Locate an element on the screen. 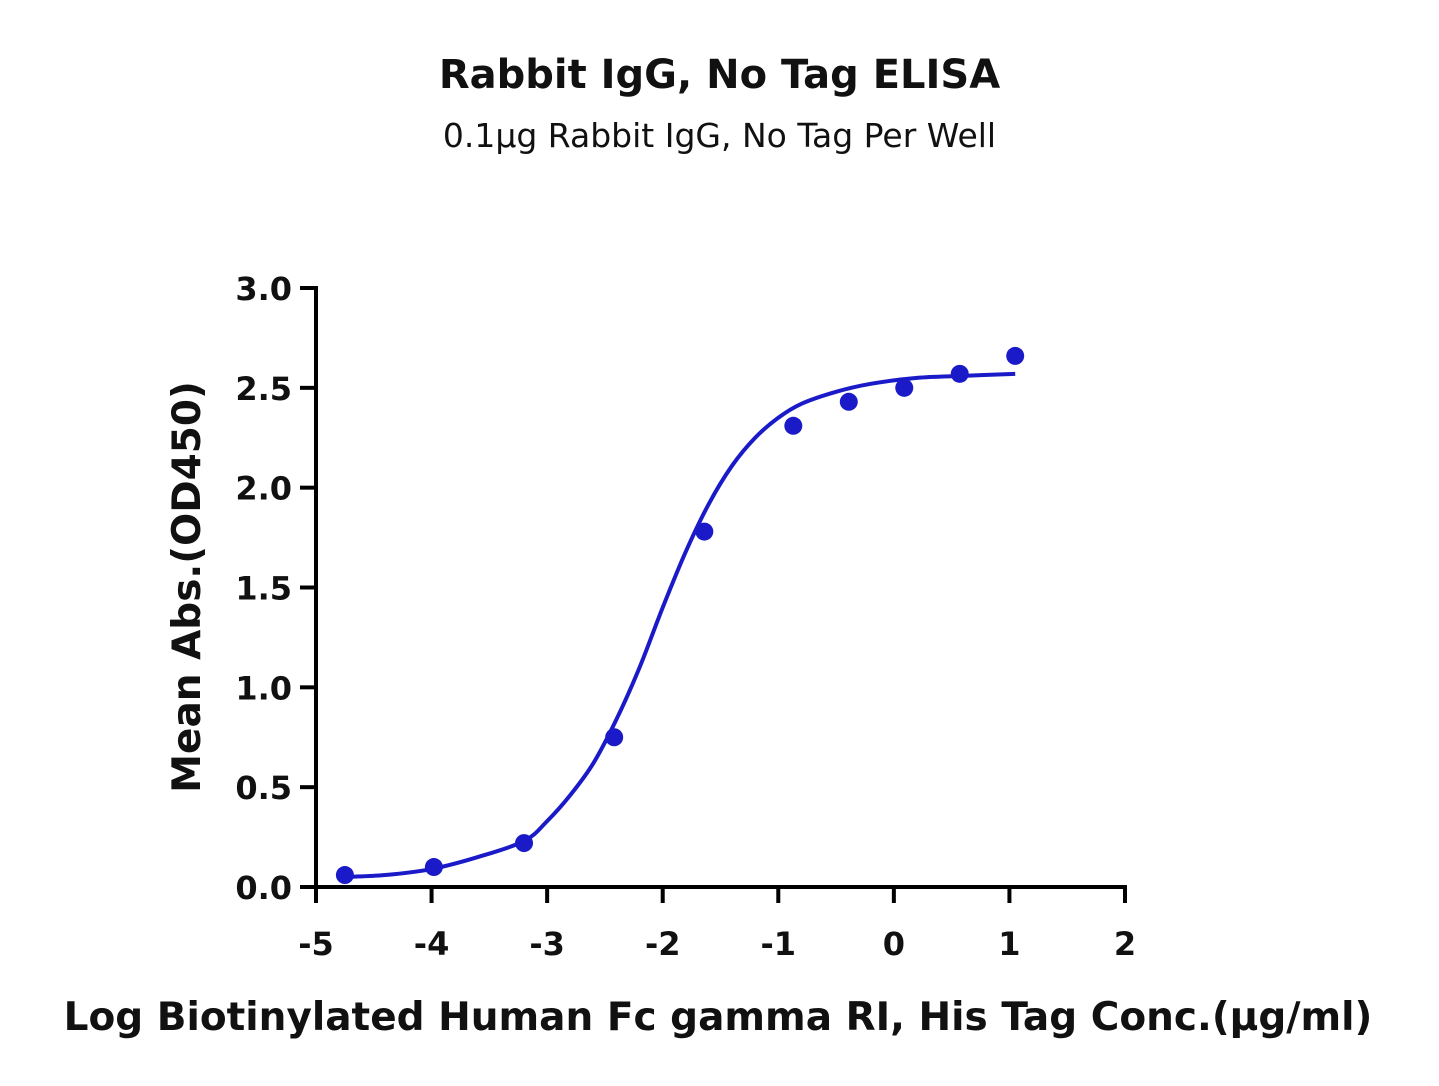  x-tick-label: 0 is located at coordinates (894, 944).